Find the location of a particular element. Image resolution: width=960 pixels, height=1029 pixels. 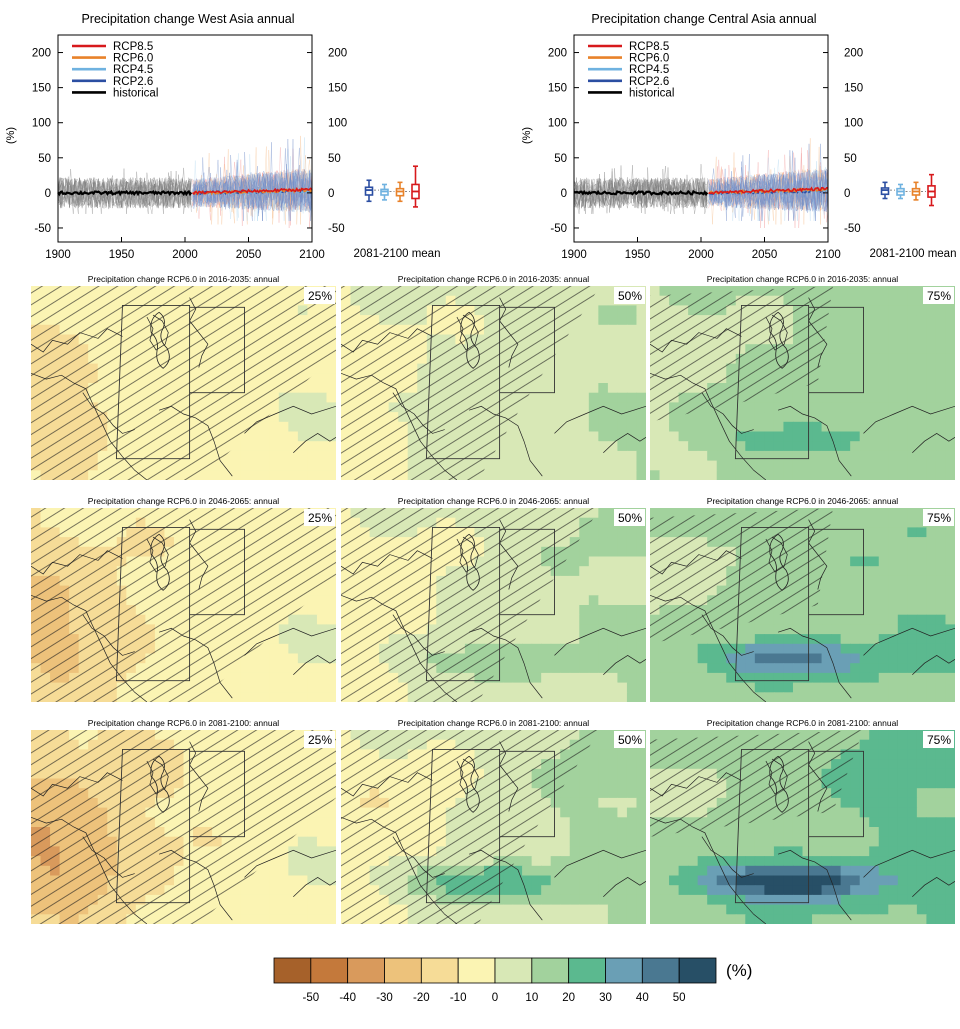

y-tick-label-right: -50 is located at coordinates (336, 229).